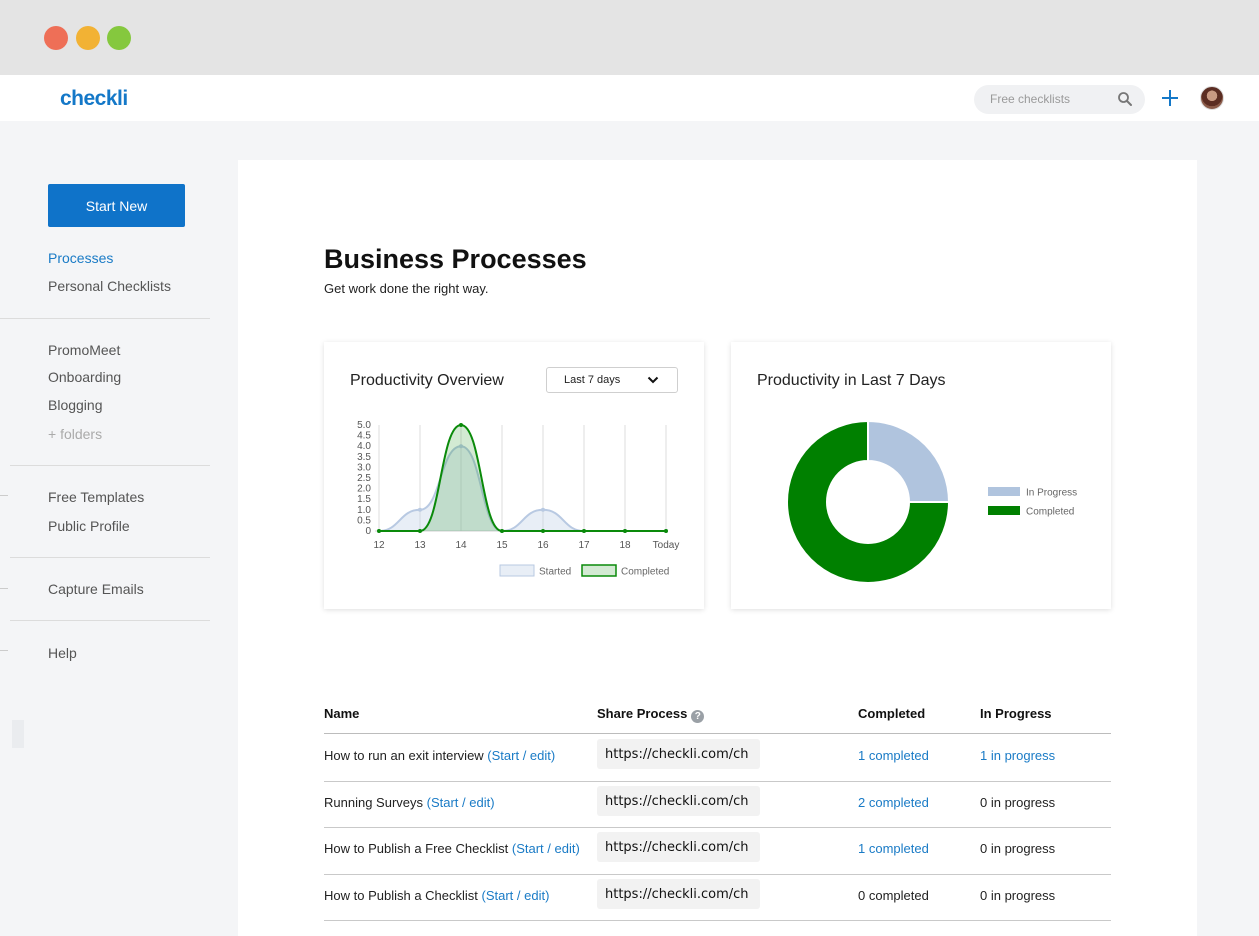 This screenshot has width=1259, height=936. I want to click on legend-item-started: Started, so click(535, 571).